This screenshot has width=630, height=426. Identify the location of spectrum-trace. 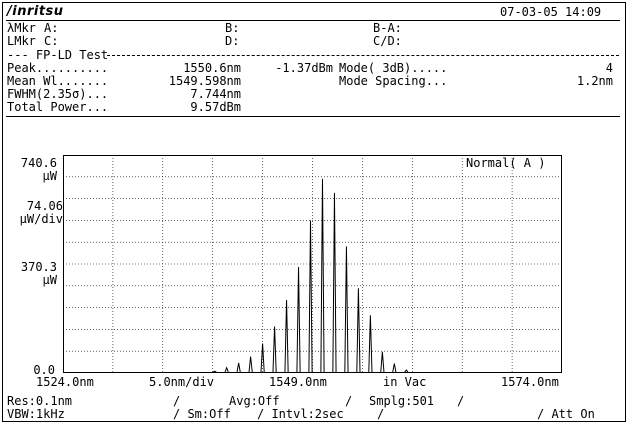
(310, 275).